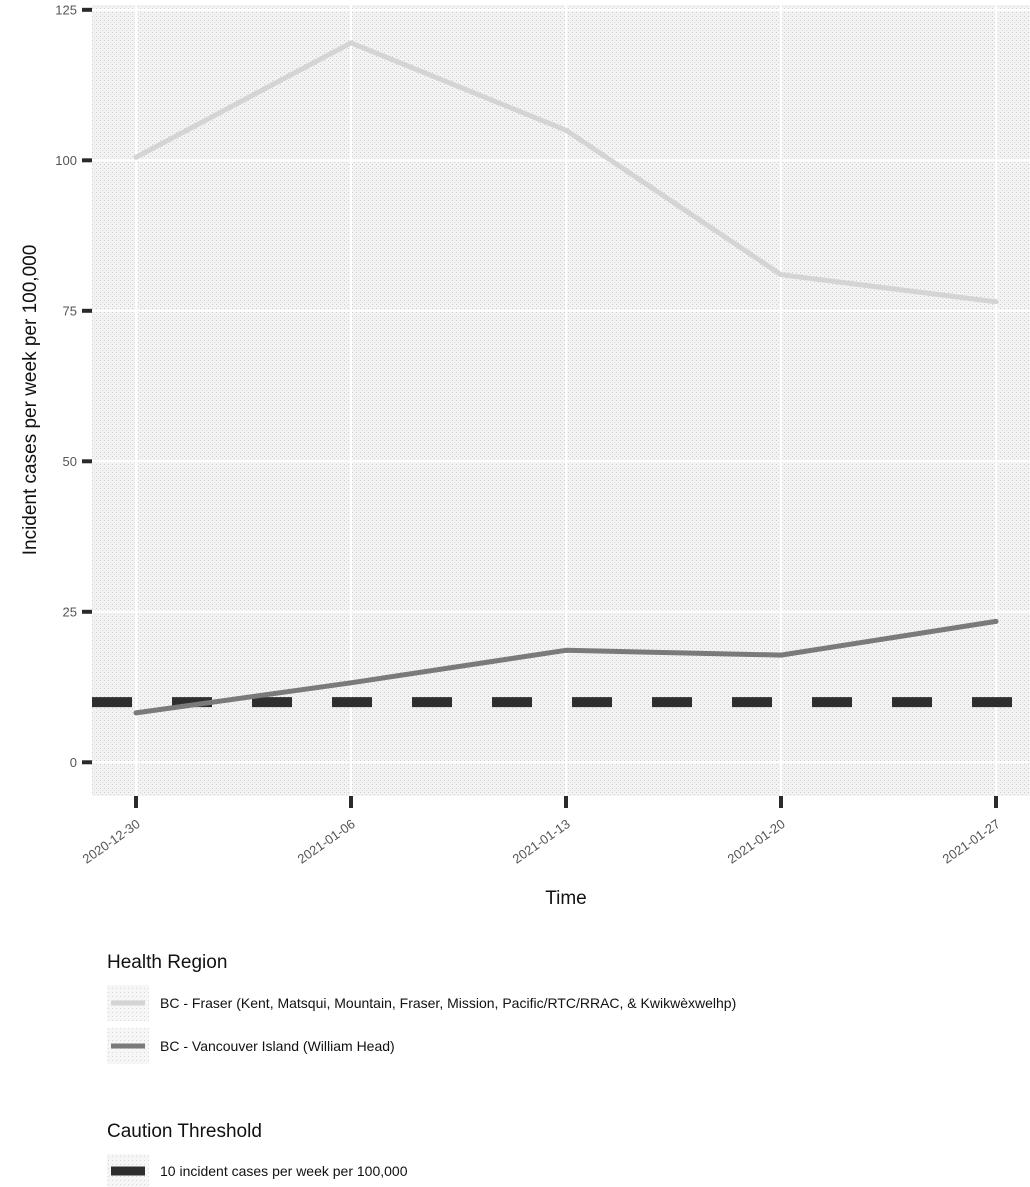 The width and height of the screenshot is (1030, 1187). Describe the element at coordinates (111, 841) in the screenshot. I see `x-tick-label-2020-12-30: 2020-12-30` at that location.